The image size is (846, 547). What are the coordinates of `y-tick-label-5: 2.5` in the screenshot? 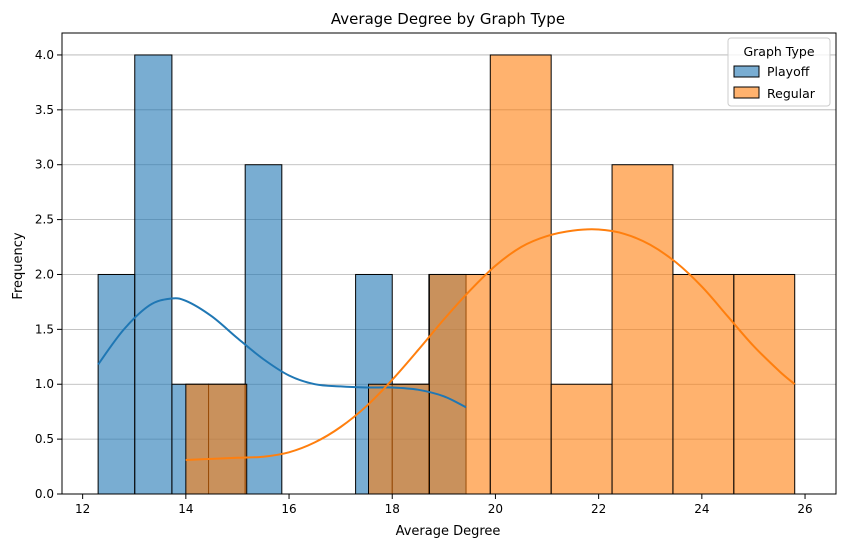 It's located at (44, 220).